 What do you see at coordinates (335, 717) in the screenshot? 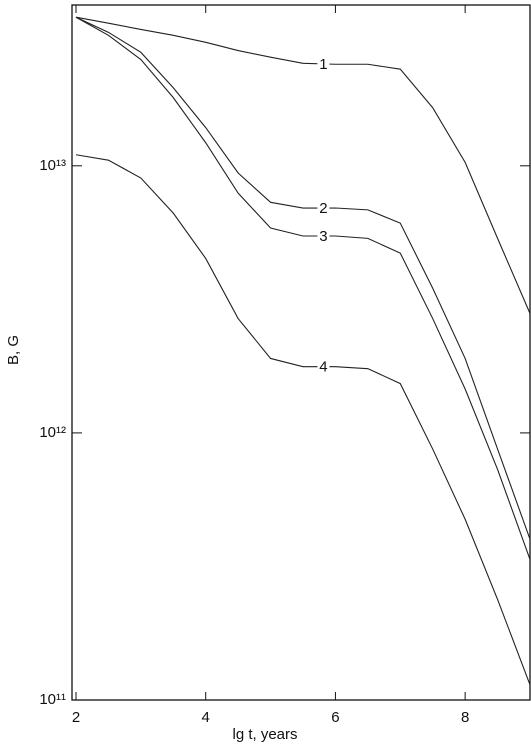
I see `x-tick-label: 6` at bounding box center [335, 717].